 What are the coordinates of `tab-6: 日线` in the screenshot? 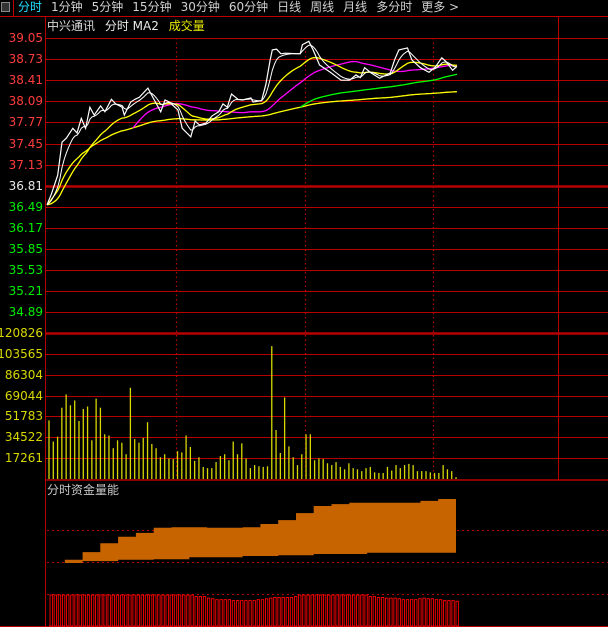 It's located at (289, 7).